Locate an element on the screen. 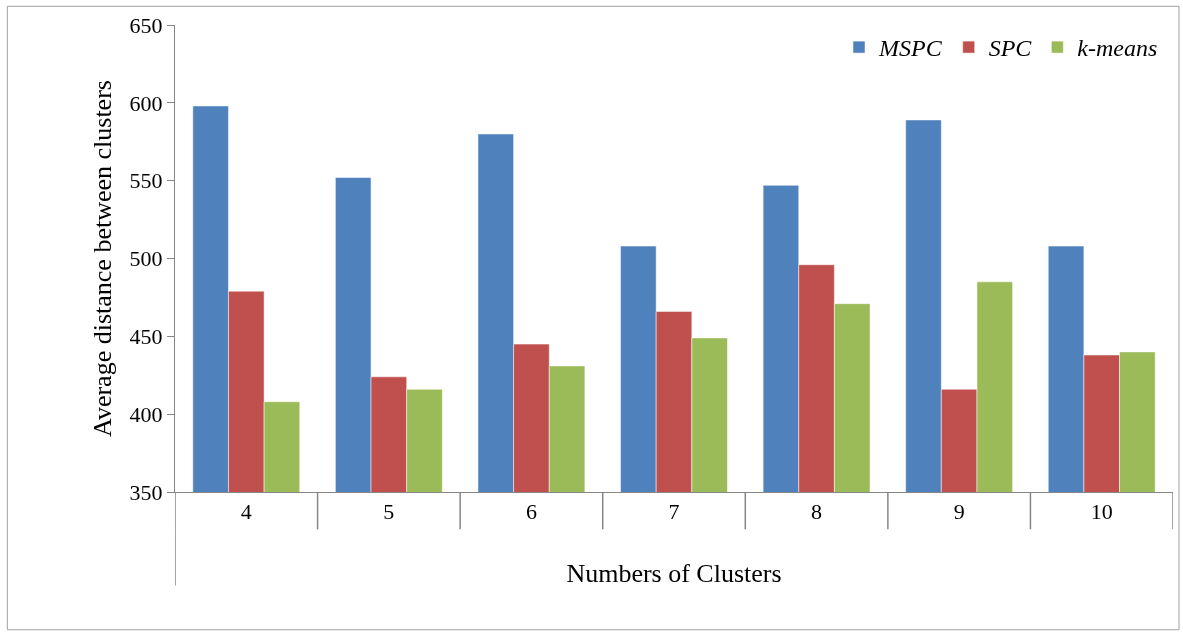  y-tick-label: 400 is located at coordinates (146, 414).